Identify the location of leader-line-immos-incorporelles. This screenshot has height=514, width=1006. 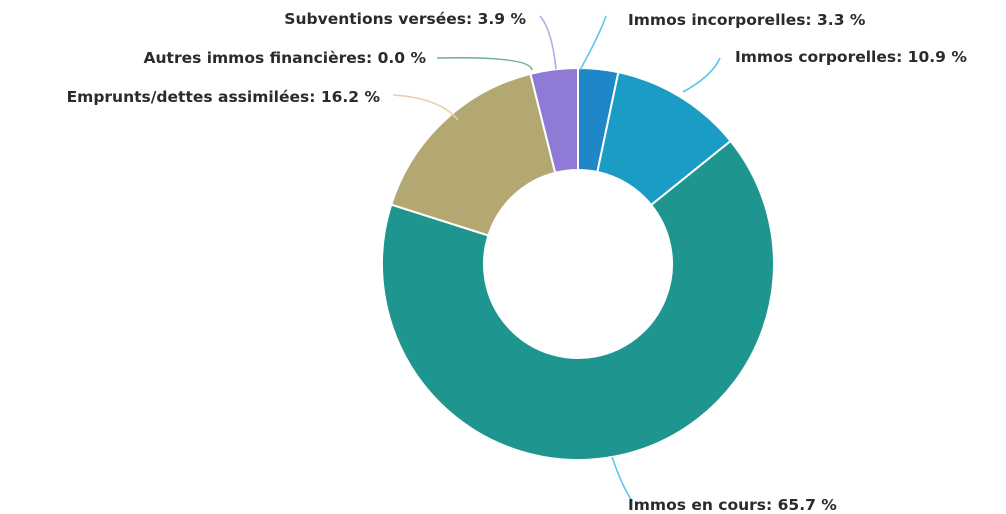
(593, 43).